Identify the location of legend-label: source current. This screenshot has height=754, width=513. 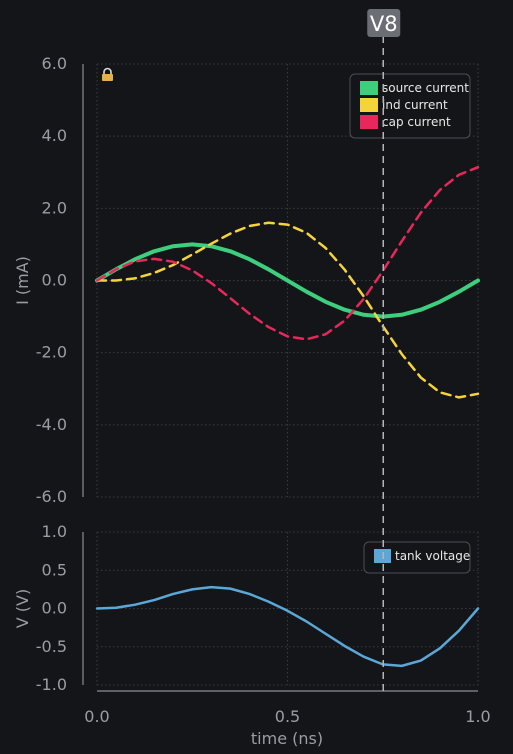
(425, 88).